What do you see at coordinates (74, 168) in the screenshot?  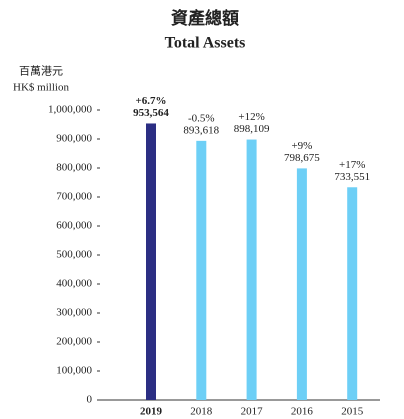 I see `y-tick-label: 800,000` at bounding box center [74, 168].